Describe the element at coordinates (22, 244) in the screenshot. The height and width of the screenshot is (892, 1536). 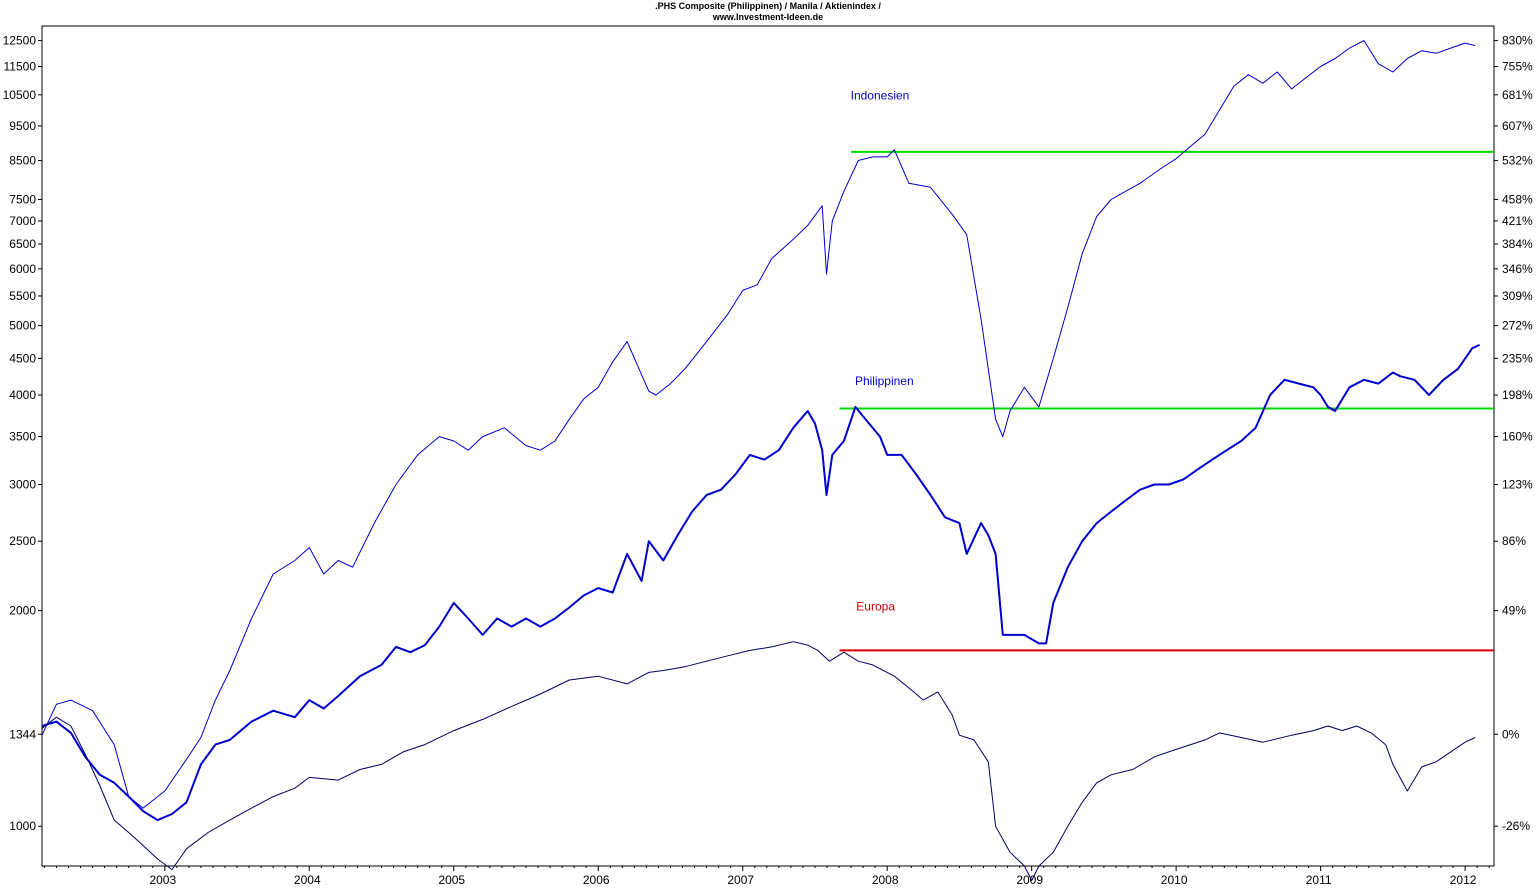
I see `y-left-tick-label: 6500` at that location.